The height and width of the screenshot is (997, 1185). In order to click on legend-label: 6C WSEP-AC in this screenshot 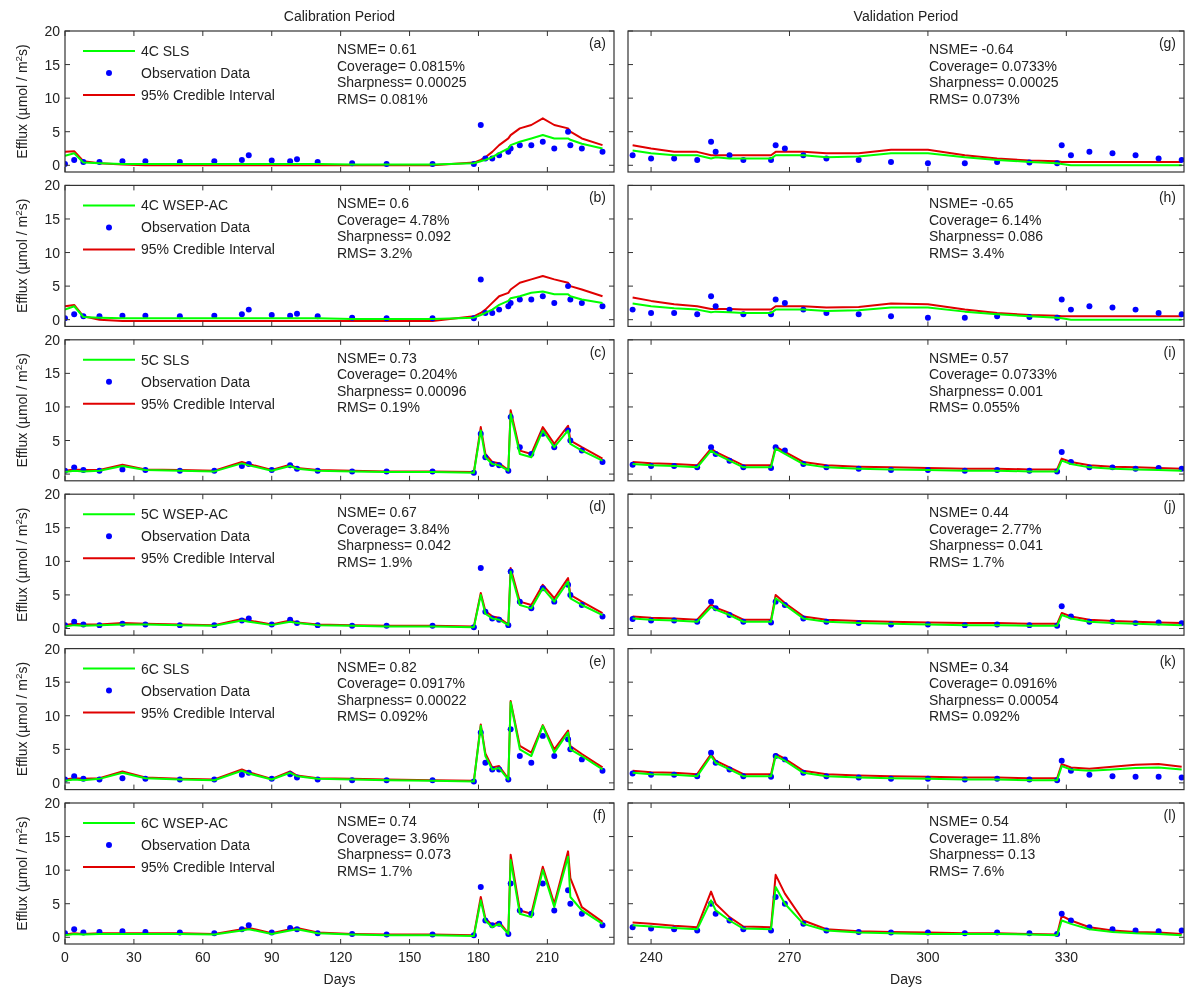, I will do `click(185, 823)`.